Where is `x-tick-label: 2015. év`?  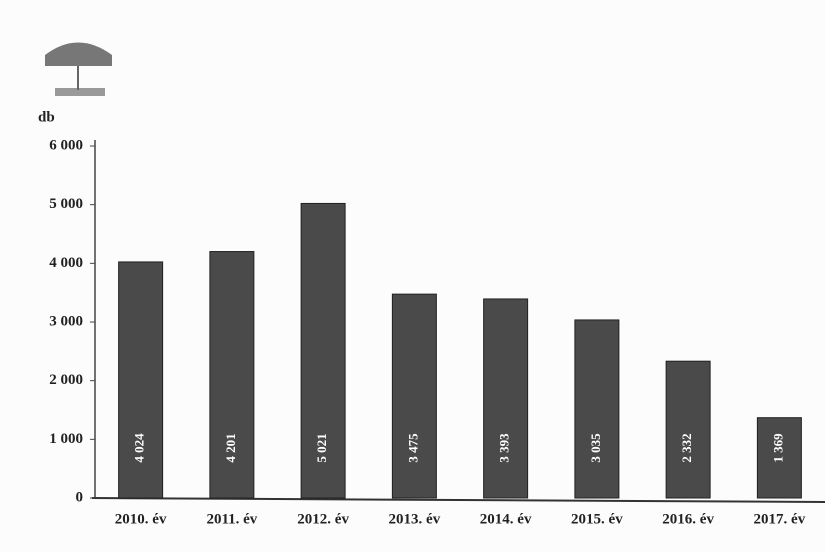
x-tick-label: 2015. év is located at coordinates (597, 519).